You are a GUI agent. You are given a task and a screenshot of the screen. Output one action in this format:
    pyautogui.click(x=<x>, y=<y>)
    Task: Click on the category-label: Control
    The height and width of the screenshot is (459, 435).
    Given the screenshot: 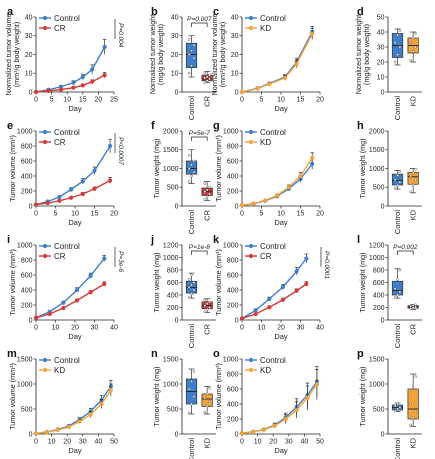 What is the action you would take?
    pyautogui.click(x=397, y=448)
    